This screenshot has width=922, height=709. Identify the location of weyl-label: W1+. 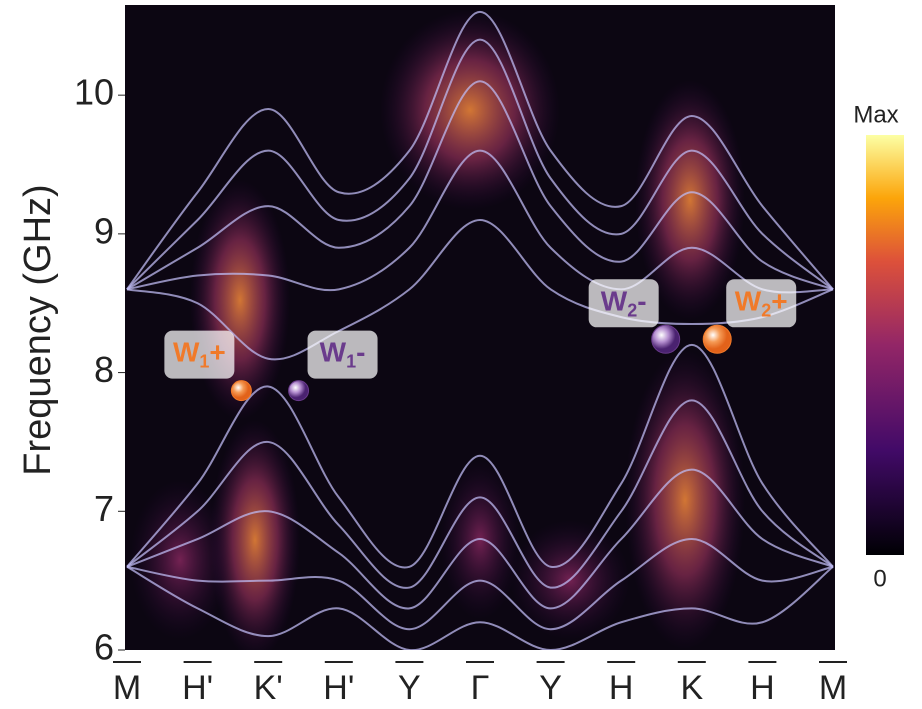
(199, 354).